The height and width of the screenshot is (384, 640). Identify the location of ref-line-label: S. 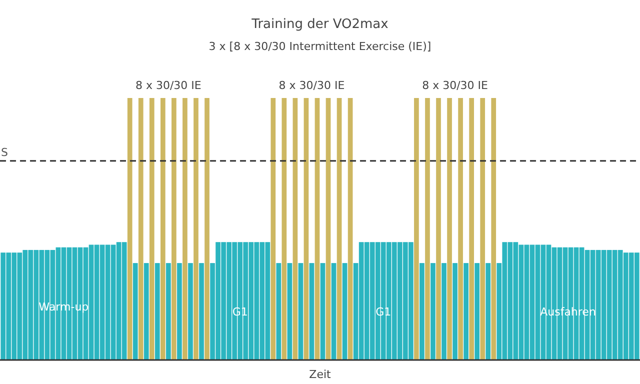
(4, 152).